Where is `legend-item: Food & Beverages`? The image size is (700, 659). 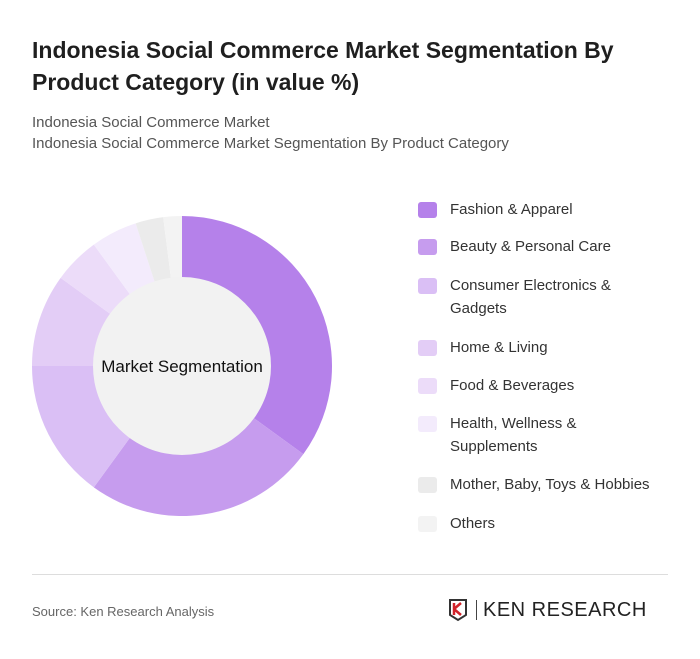
legend-item: Food & Beverages is located at coordinates (496, 385).